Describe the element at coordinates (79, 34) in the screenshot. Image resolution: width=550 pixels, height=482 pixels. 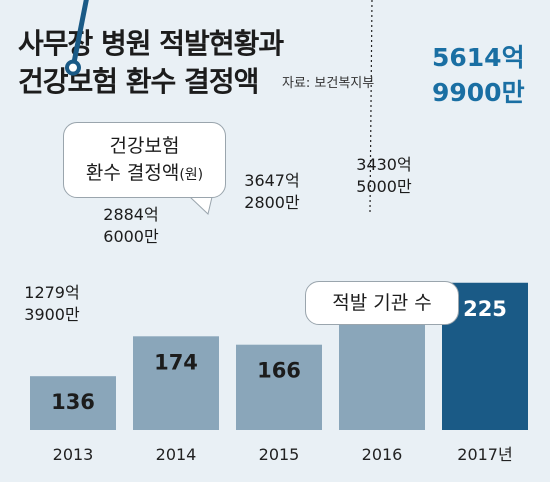
I see `line-series` at that location.